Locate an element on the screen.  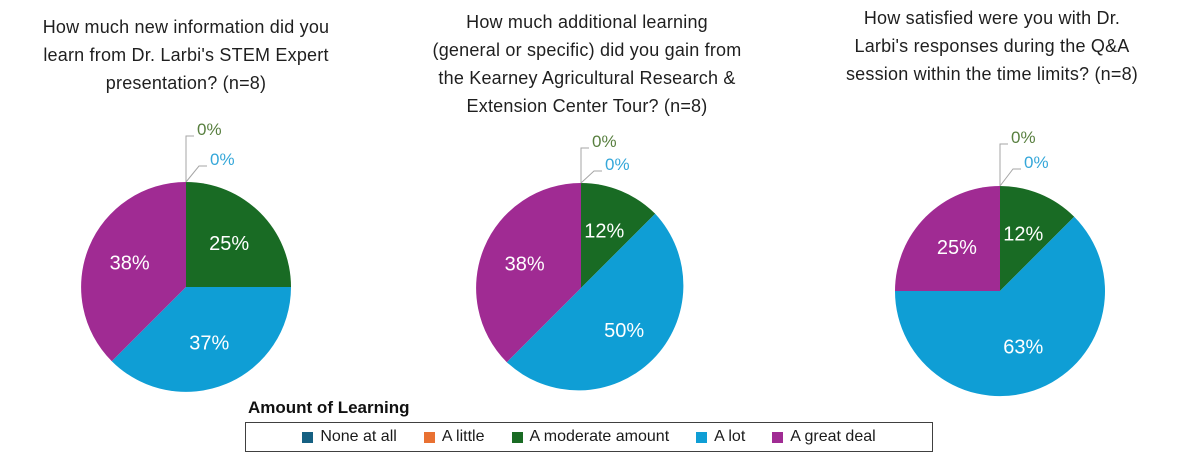
pie1-slice-a-lot is located at coordinates (201, 339).